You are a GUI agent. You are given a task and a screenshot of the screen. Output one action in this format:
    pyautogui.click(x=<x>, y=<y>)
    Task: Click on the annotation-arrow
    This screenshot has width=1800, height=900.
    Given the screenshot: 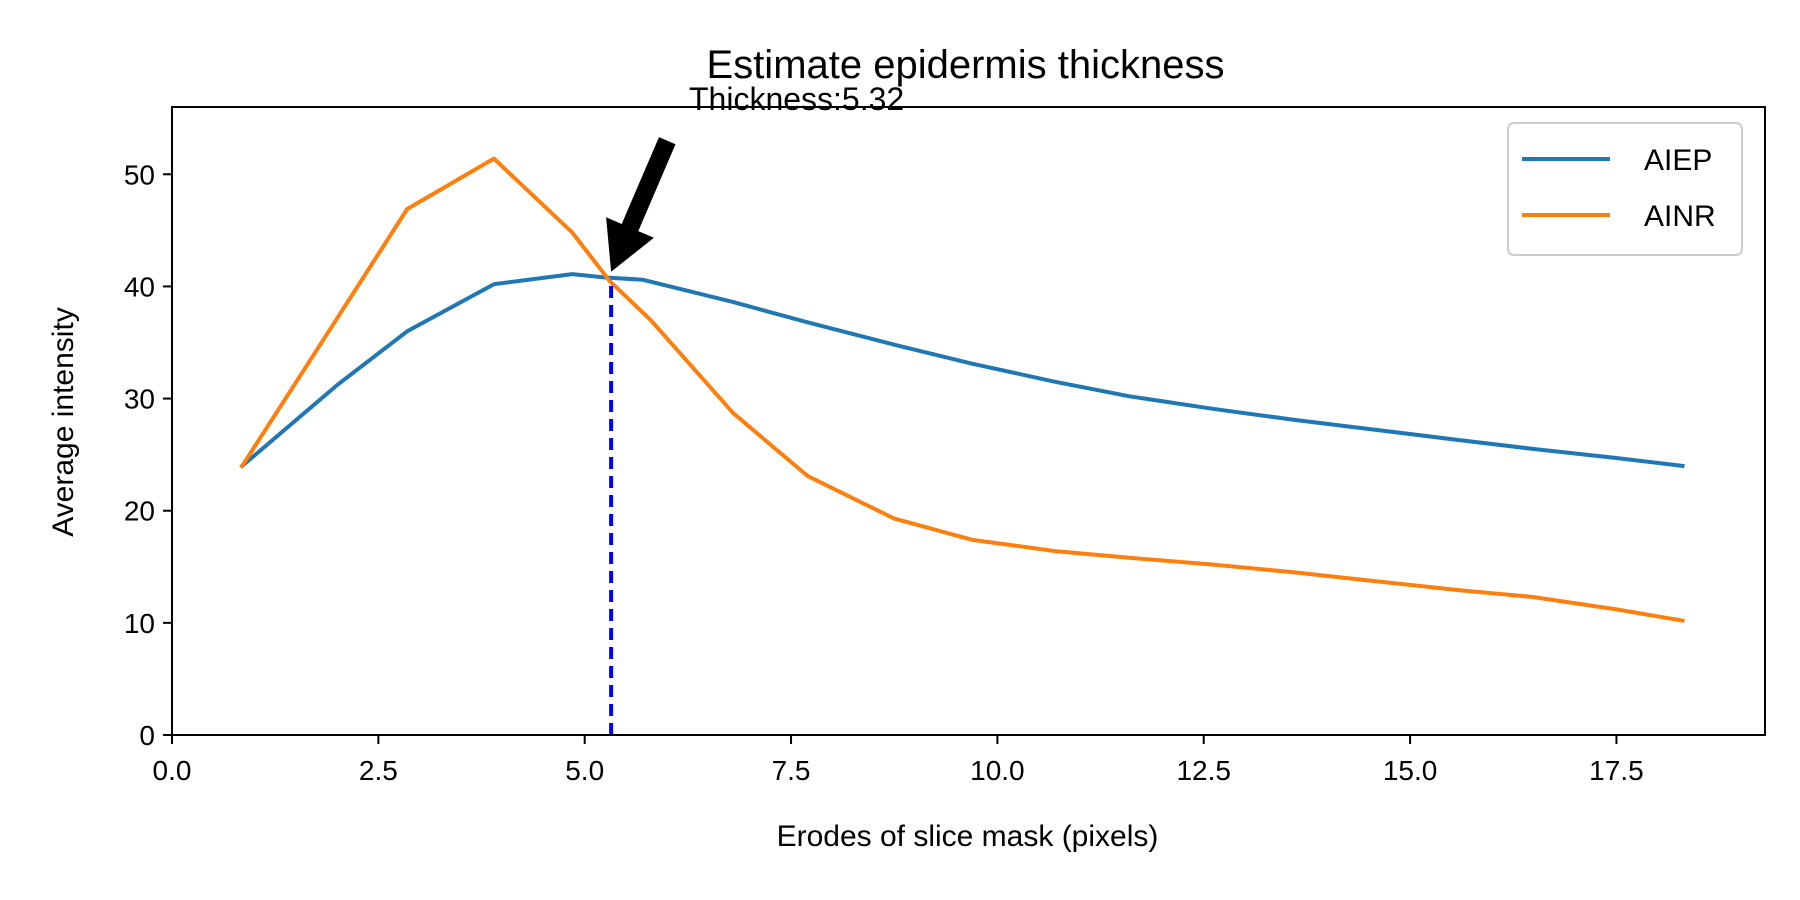 What is the action you would take?
    pyautogui.click(x=641, y=204)
    